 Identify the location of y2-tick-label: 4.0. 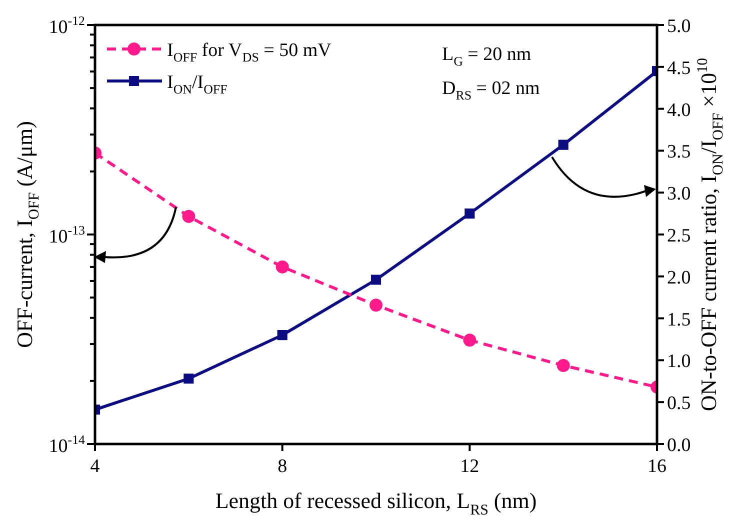
(679, 110).